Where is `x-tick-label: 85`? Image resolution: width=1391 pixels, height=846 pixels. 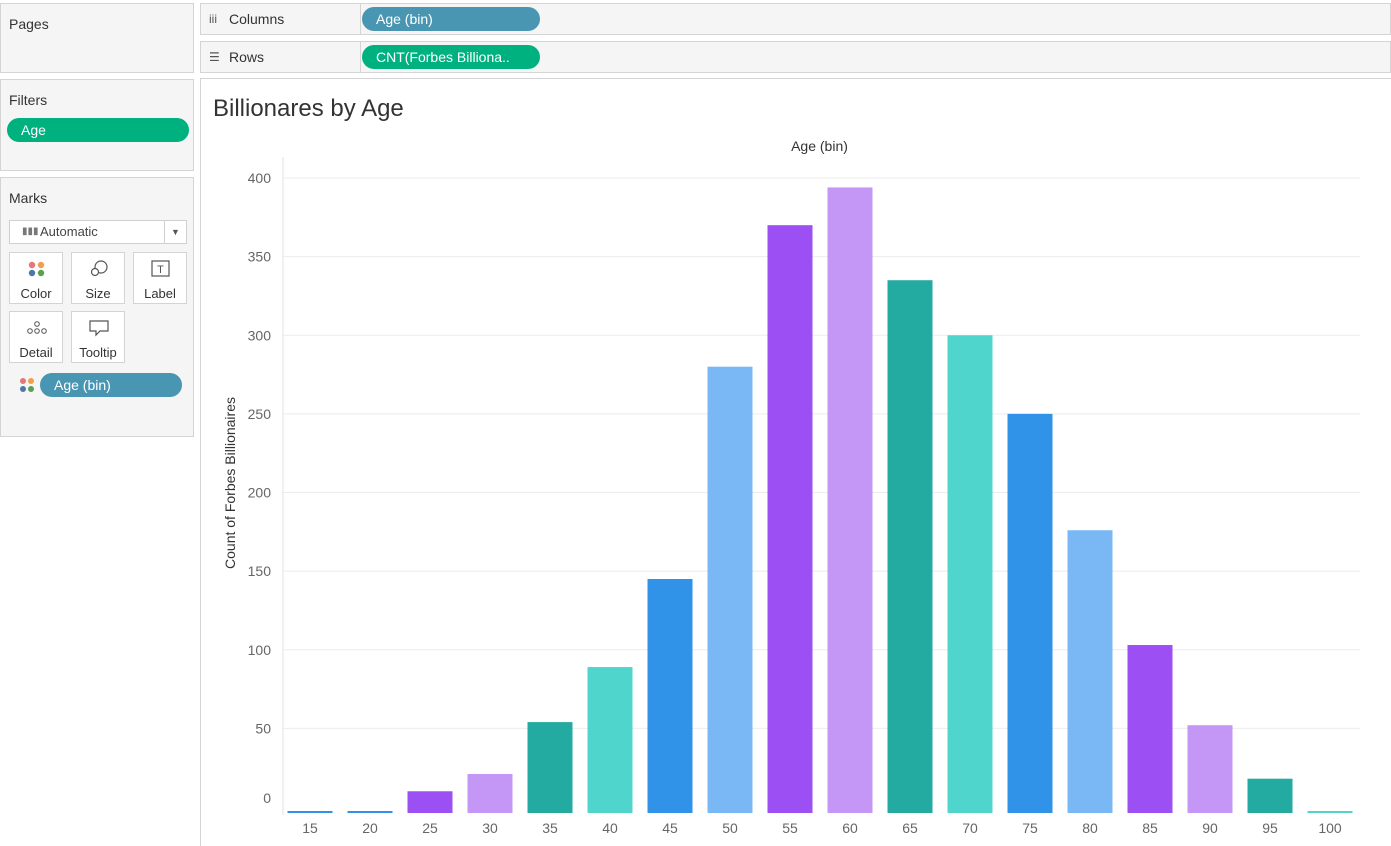 x-tick-label: 85 is located at coordinates (1150, 828).